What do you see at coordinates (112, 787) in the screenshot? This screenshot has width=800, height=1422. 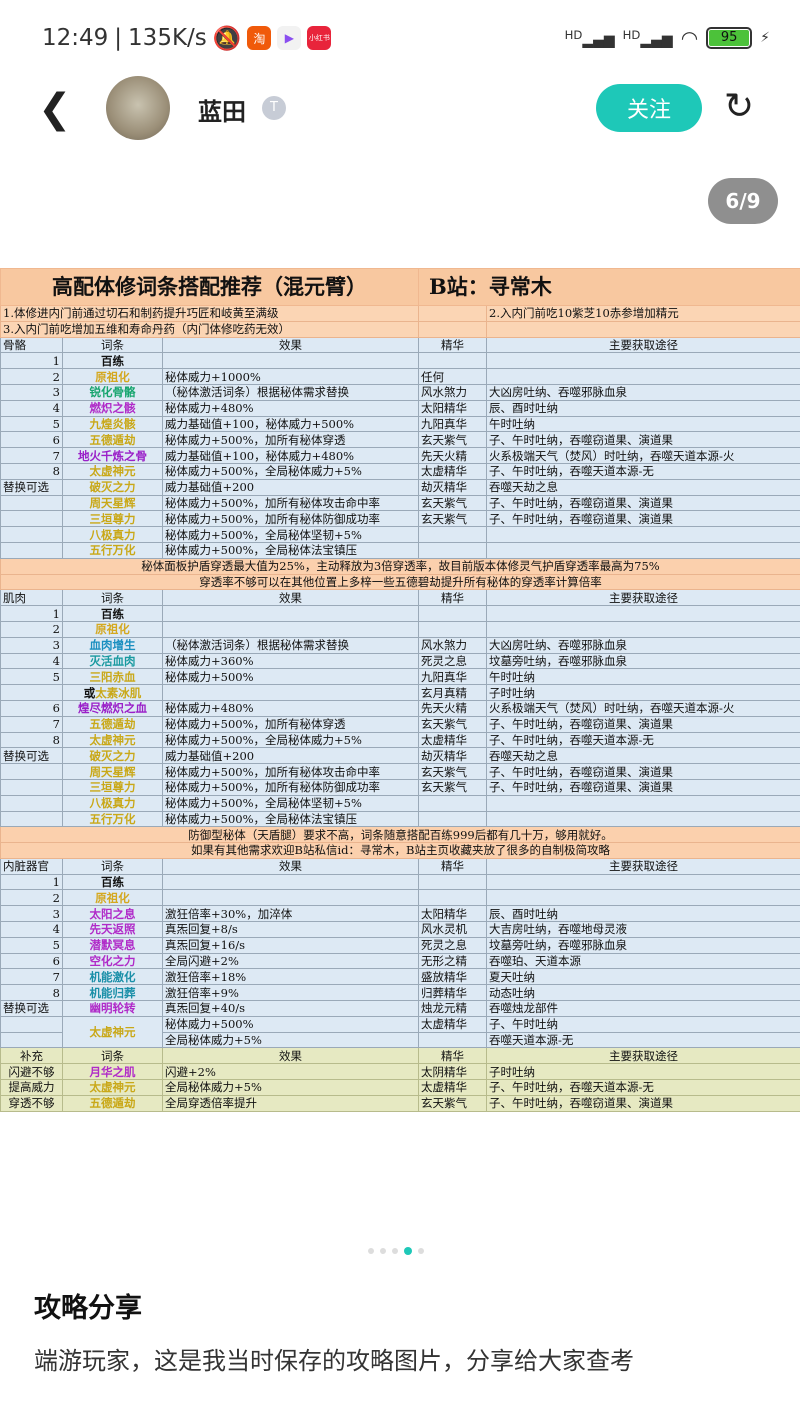 I see `word-cell: 三垣尊力` at bounding box center [112, 787].